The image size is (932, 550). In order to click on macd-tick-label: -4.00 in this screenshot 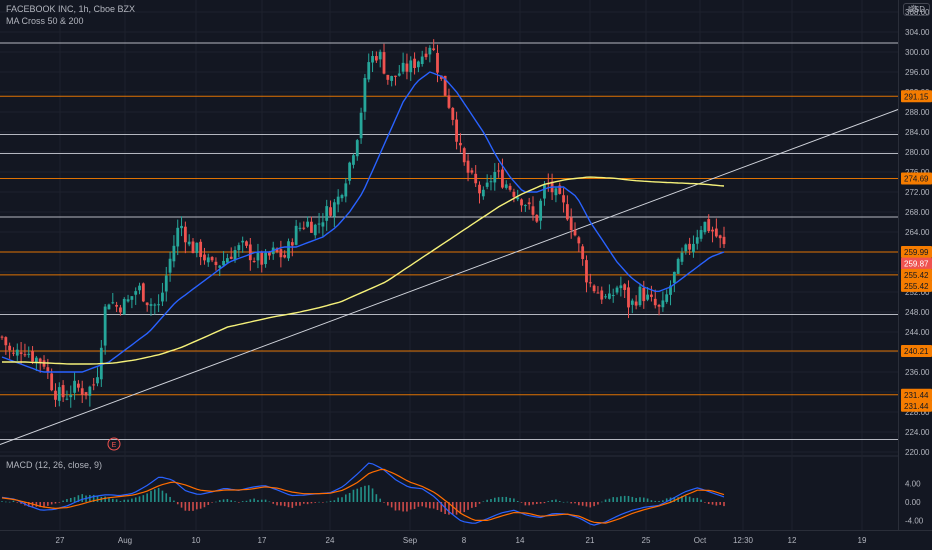, I will do `click(914, 520)`.